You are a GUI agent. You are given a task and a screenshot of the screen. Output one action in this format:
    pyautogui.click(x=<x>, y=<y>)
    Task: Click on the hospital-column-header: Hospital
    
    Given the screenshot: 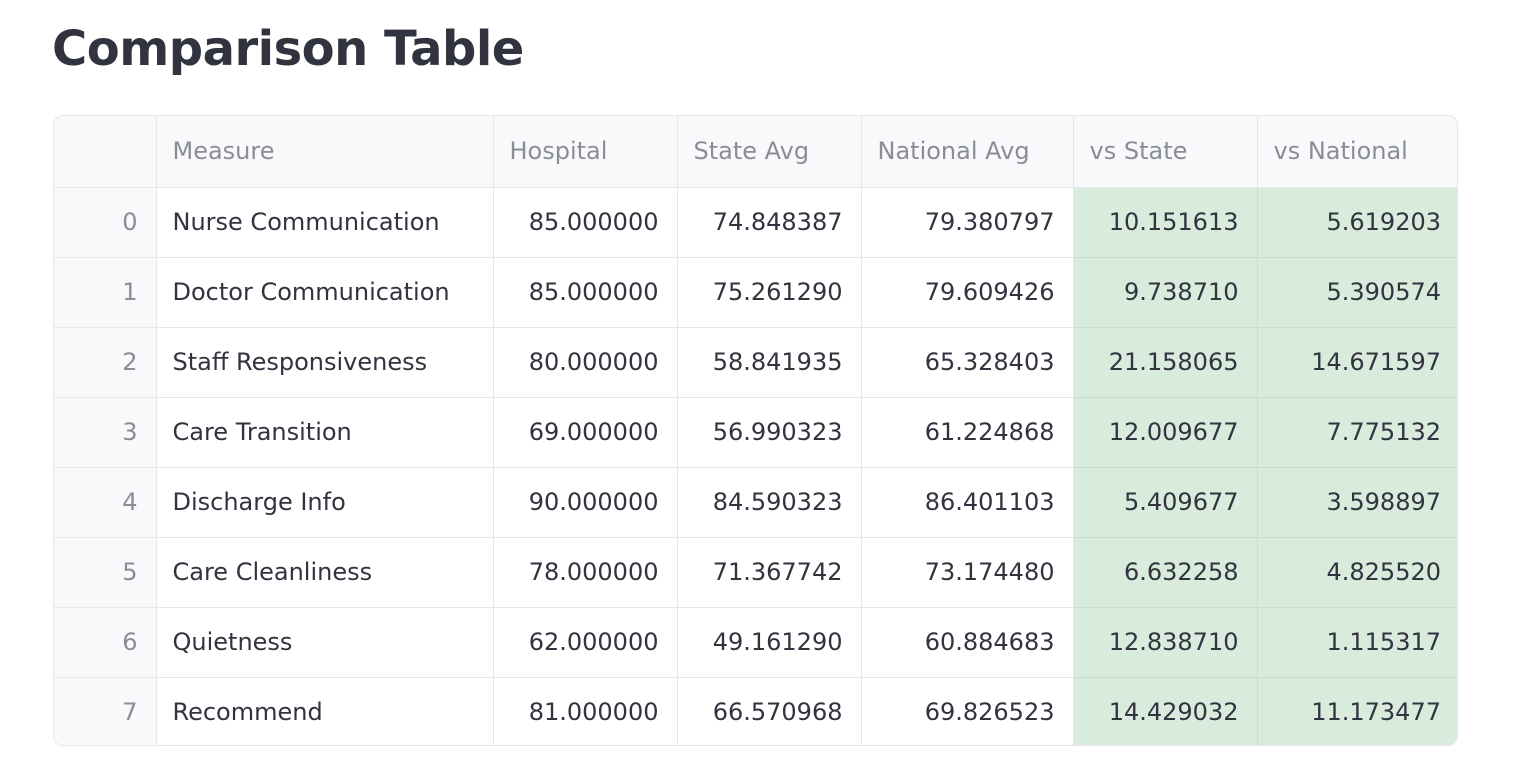 What is the action you would take?
    pyautogui.click(x=585, y=152)
    